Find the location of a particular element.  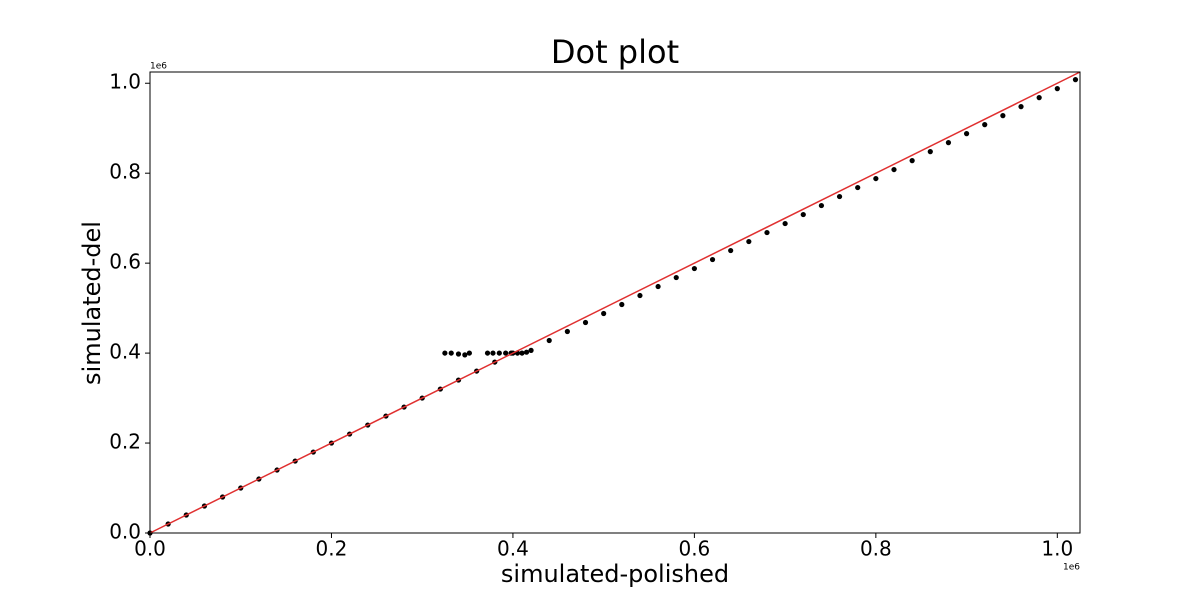

y-tick-label: 0.8 is located at coordinates (125, 172).